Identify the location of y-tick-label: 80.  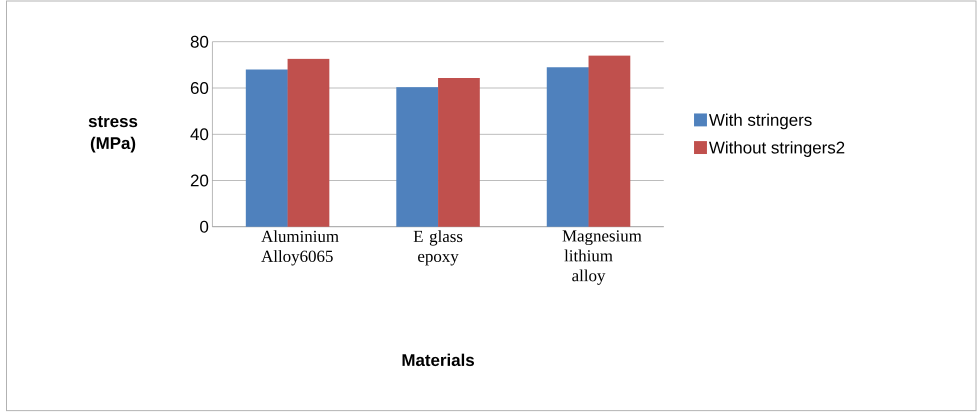
(199, 42).